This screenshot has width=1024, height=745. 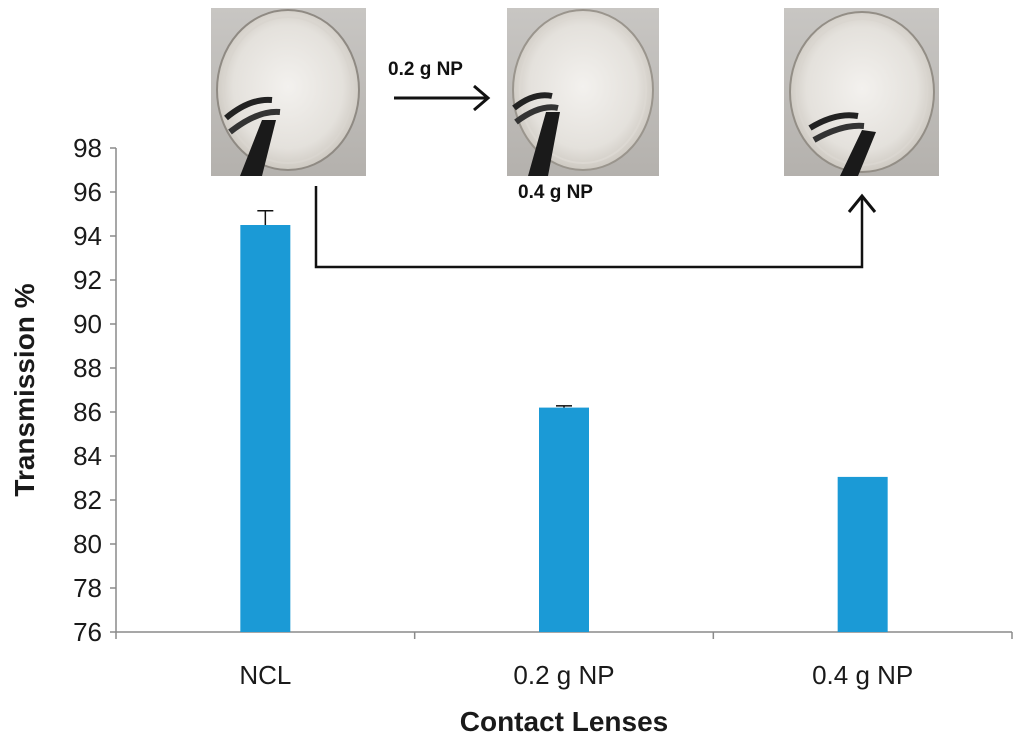 I want to click on error-bars, so click(x=414, y=308).